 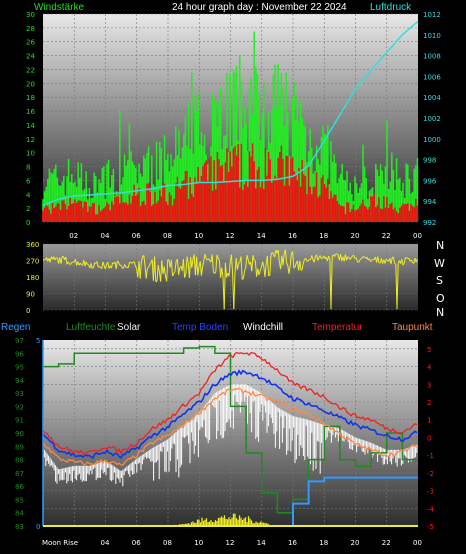 What do you see at coordinates (391, 7) in the screenshot?
I see `pressure-label: Luftdruck` at bounding box center [391, 7].